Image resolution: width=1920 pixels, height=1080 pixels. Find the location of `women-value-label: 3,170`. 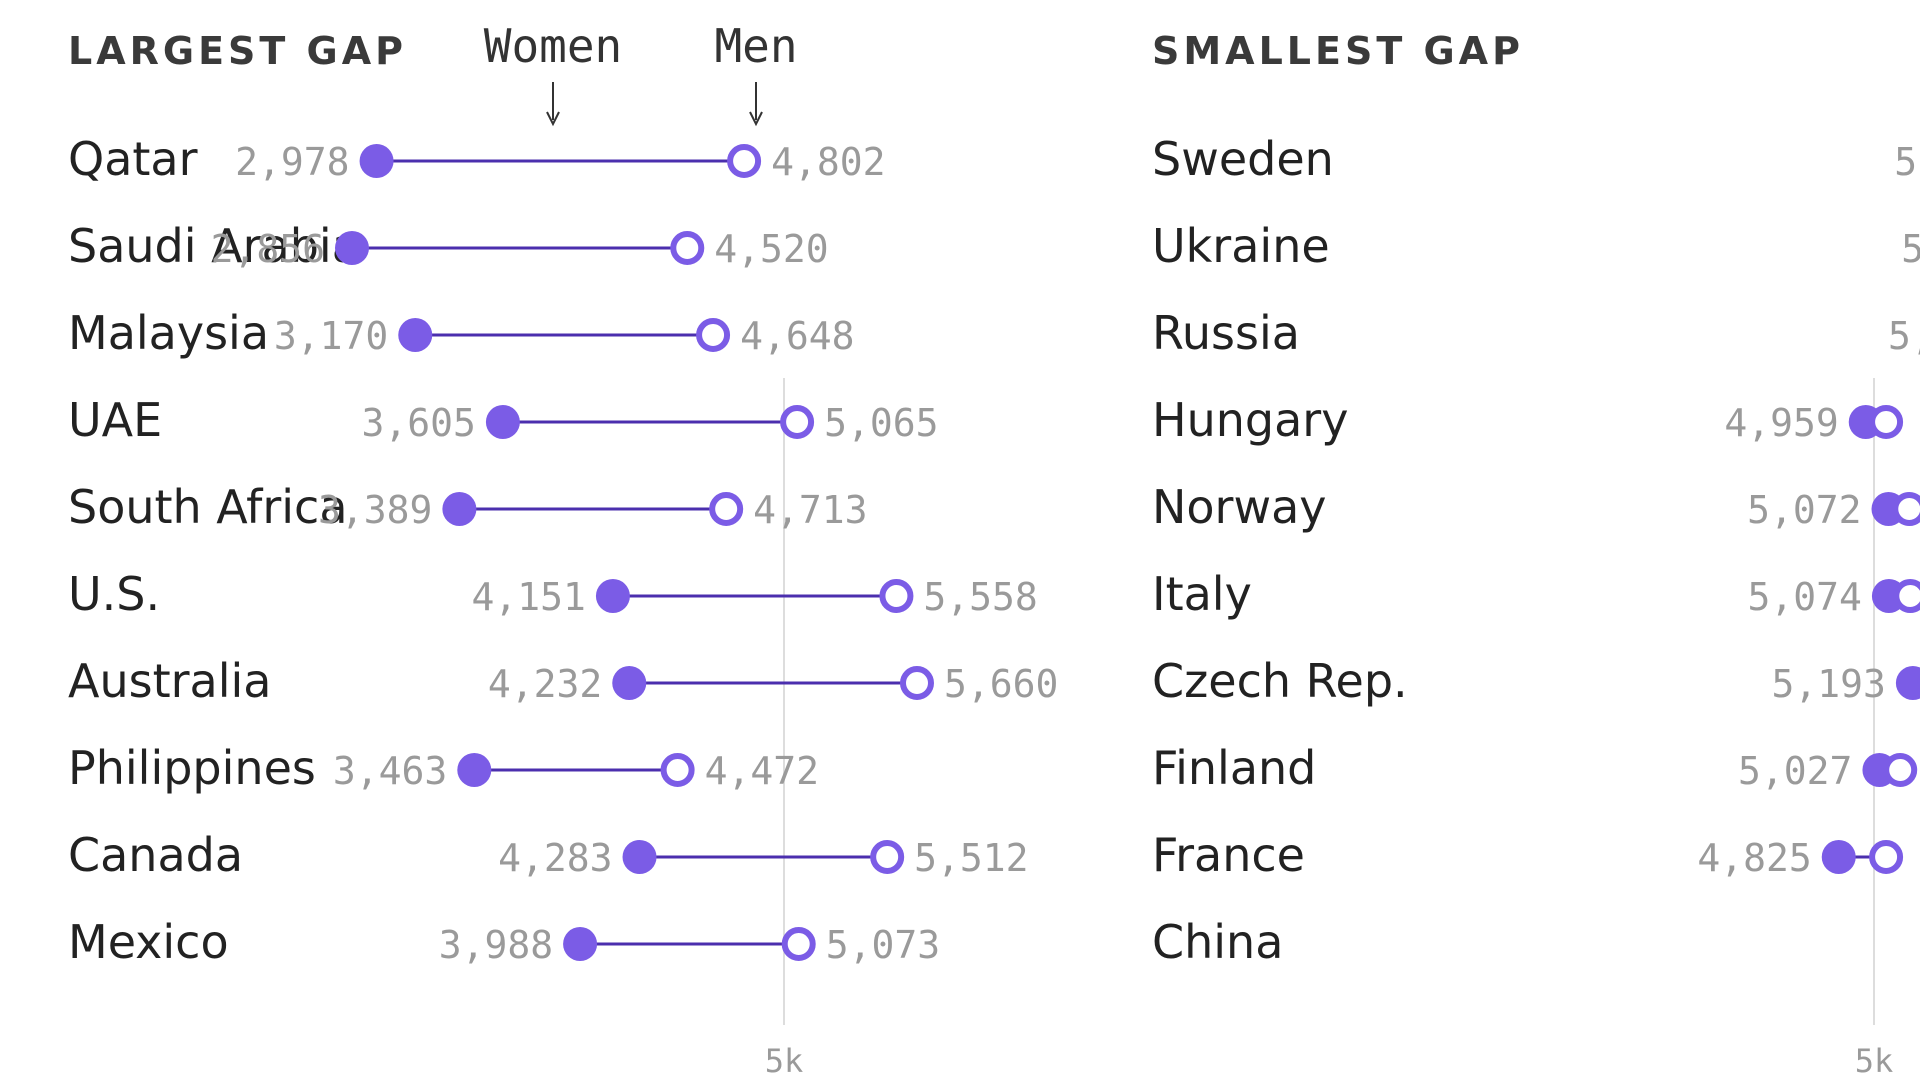

women-value-label: 3,170 is located at coordinates (331, 336).